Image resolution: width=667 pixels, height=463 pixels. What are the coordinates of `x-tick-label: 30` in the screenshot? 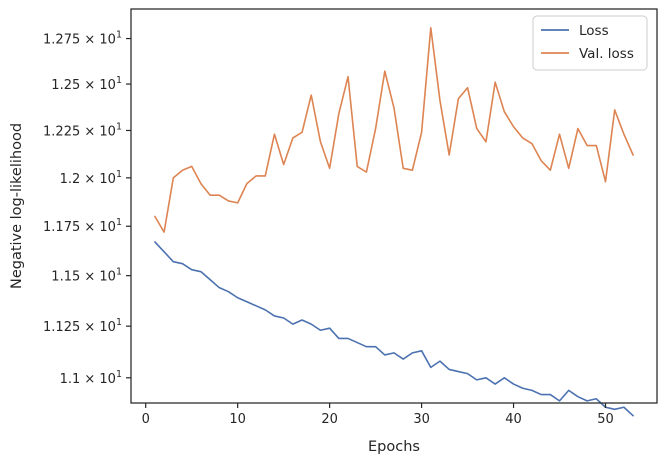 It's located at (421, 419).